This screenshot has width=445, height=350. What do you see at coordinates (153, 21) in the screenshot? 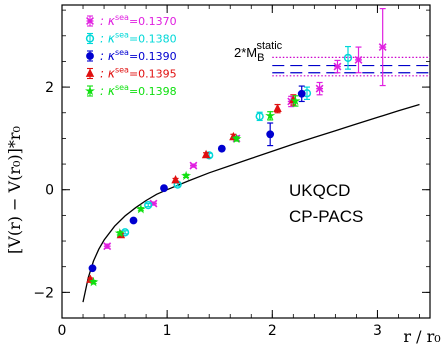
I see `legend-value: =0.1370` at bounding box center [153, 21].